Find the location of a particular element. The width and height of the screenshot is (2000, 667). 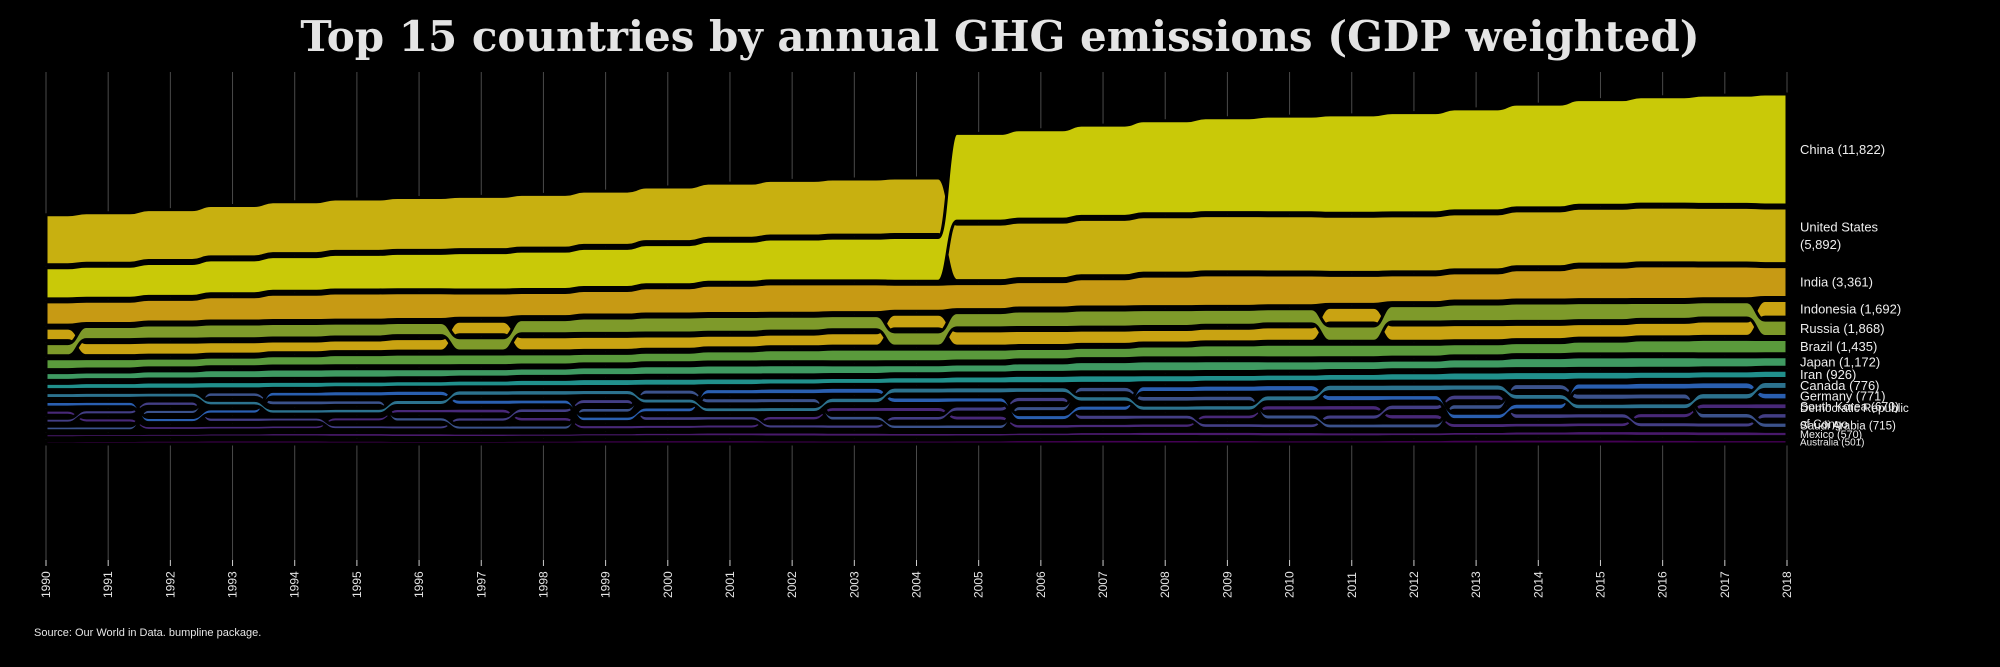

band-saudi-arabia is located at coordinates (916, 407).